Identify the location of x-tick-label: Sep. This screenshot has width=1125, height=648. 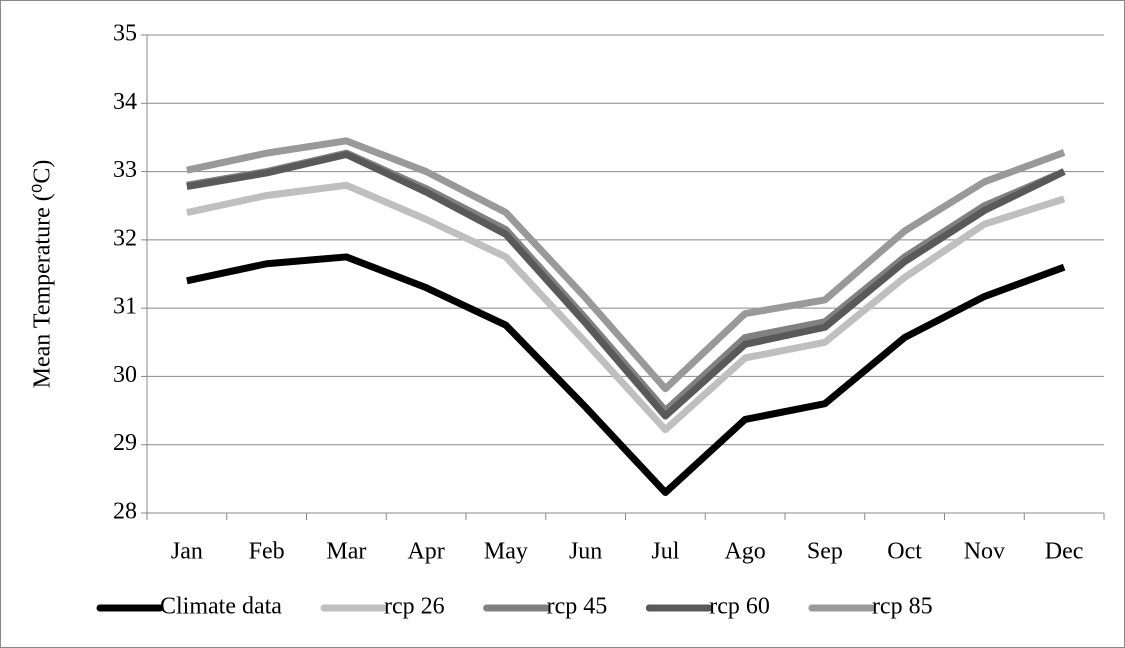
(825, 552).